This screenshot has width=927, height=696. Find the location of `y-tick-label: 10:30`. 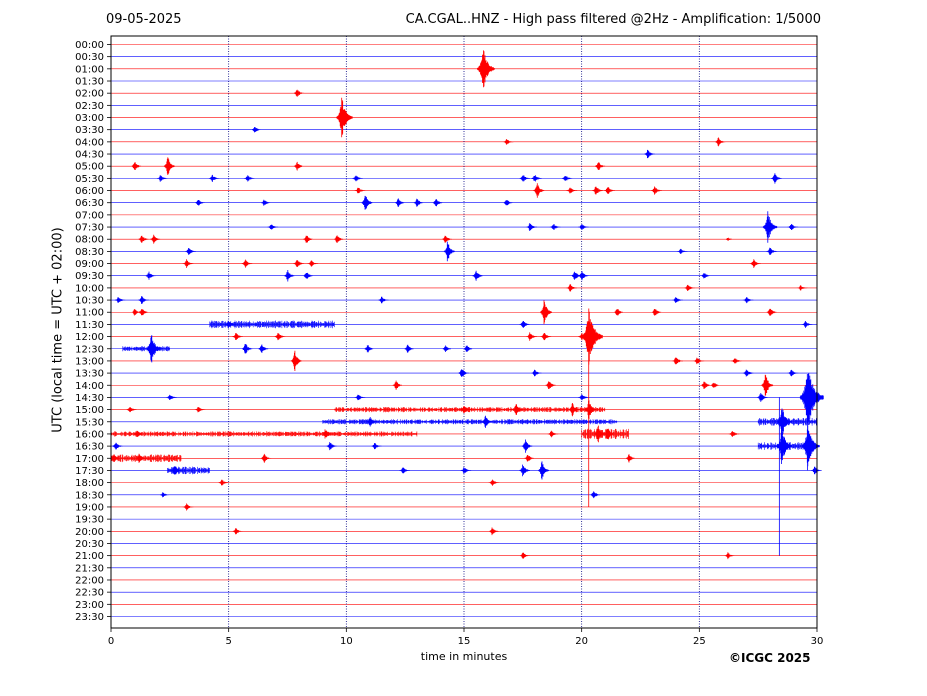

y-tick-label: 10:30 is located at coordinates (89, 301).